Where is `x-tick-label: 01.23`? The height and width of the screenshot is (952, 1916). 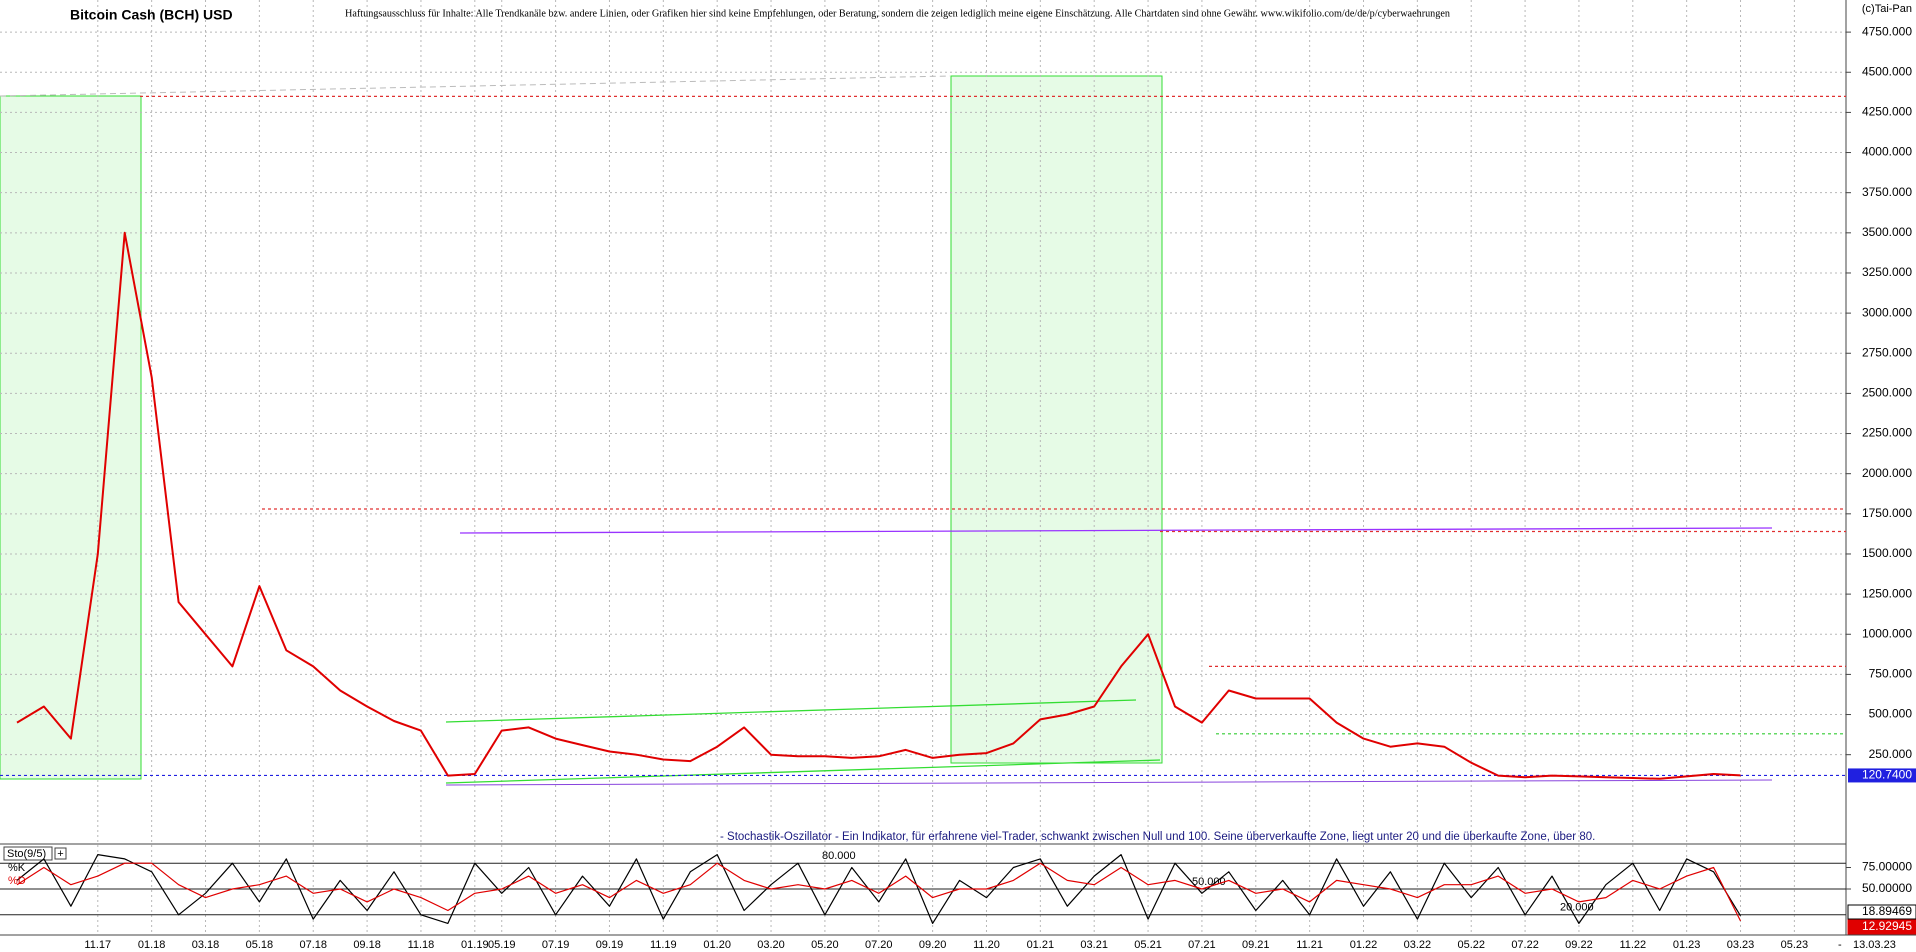
x-tick-label: 01.23 is located at coordinates (1687, 945).